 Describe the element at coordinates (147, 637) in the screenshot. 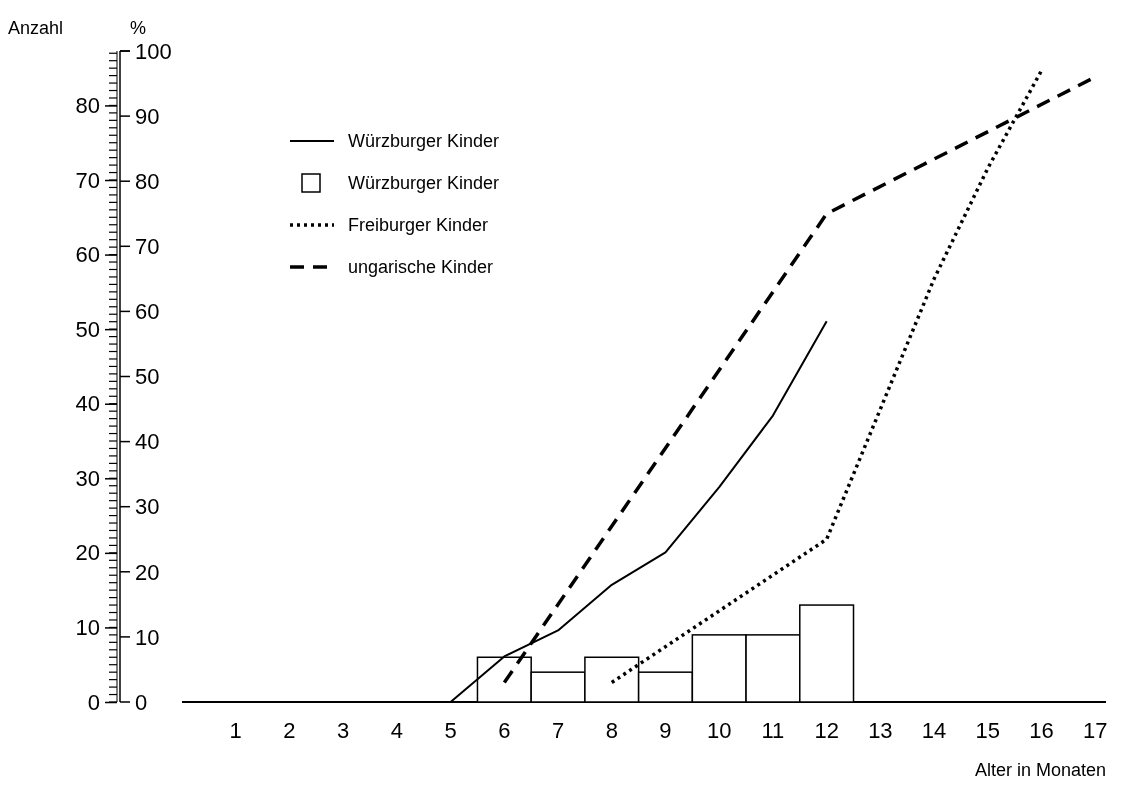

I see `y-tick-label: 10` at that location.